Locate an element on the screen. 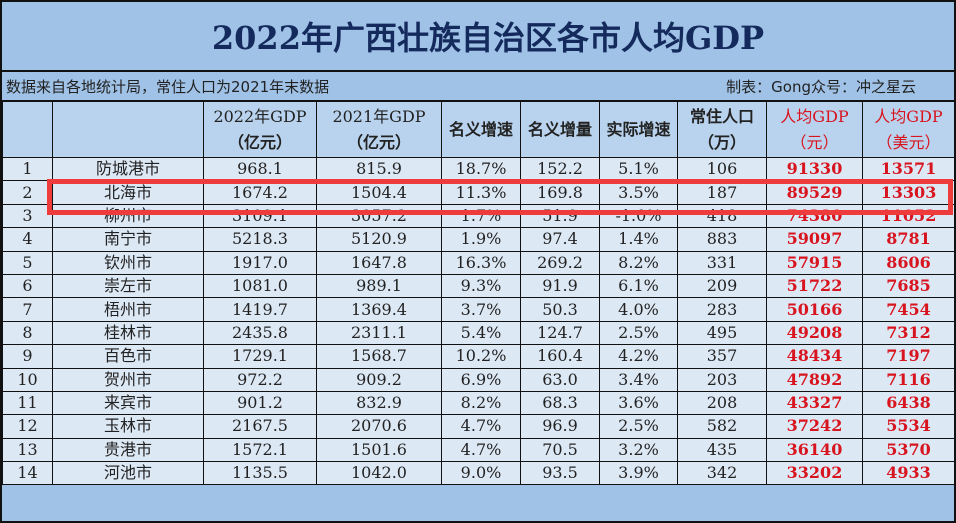 The image size is (956, 523). cell-population: 106 is located at coordinates (722, 169).